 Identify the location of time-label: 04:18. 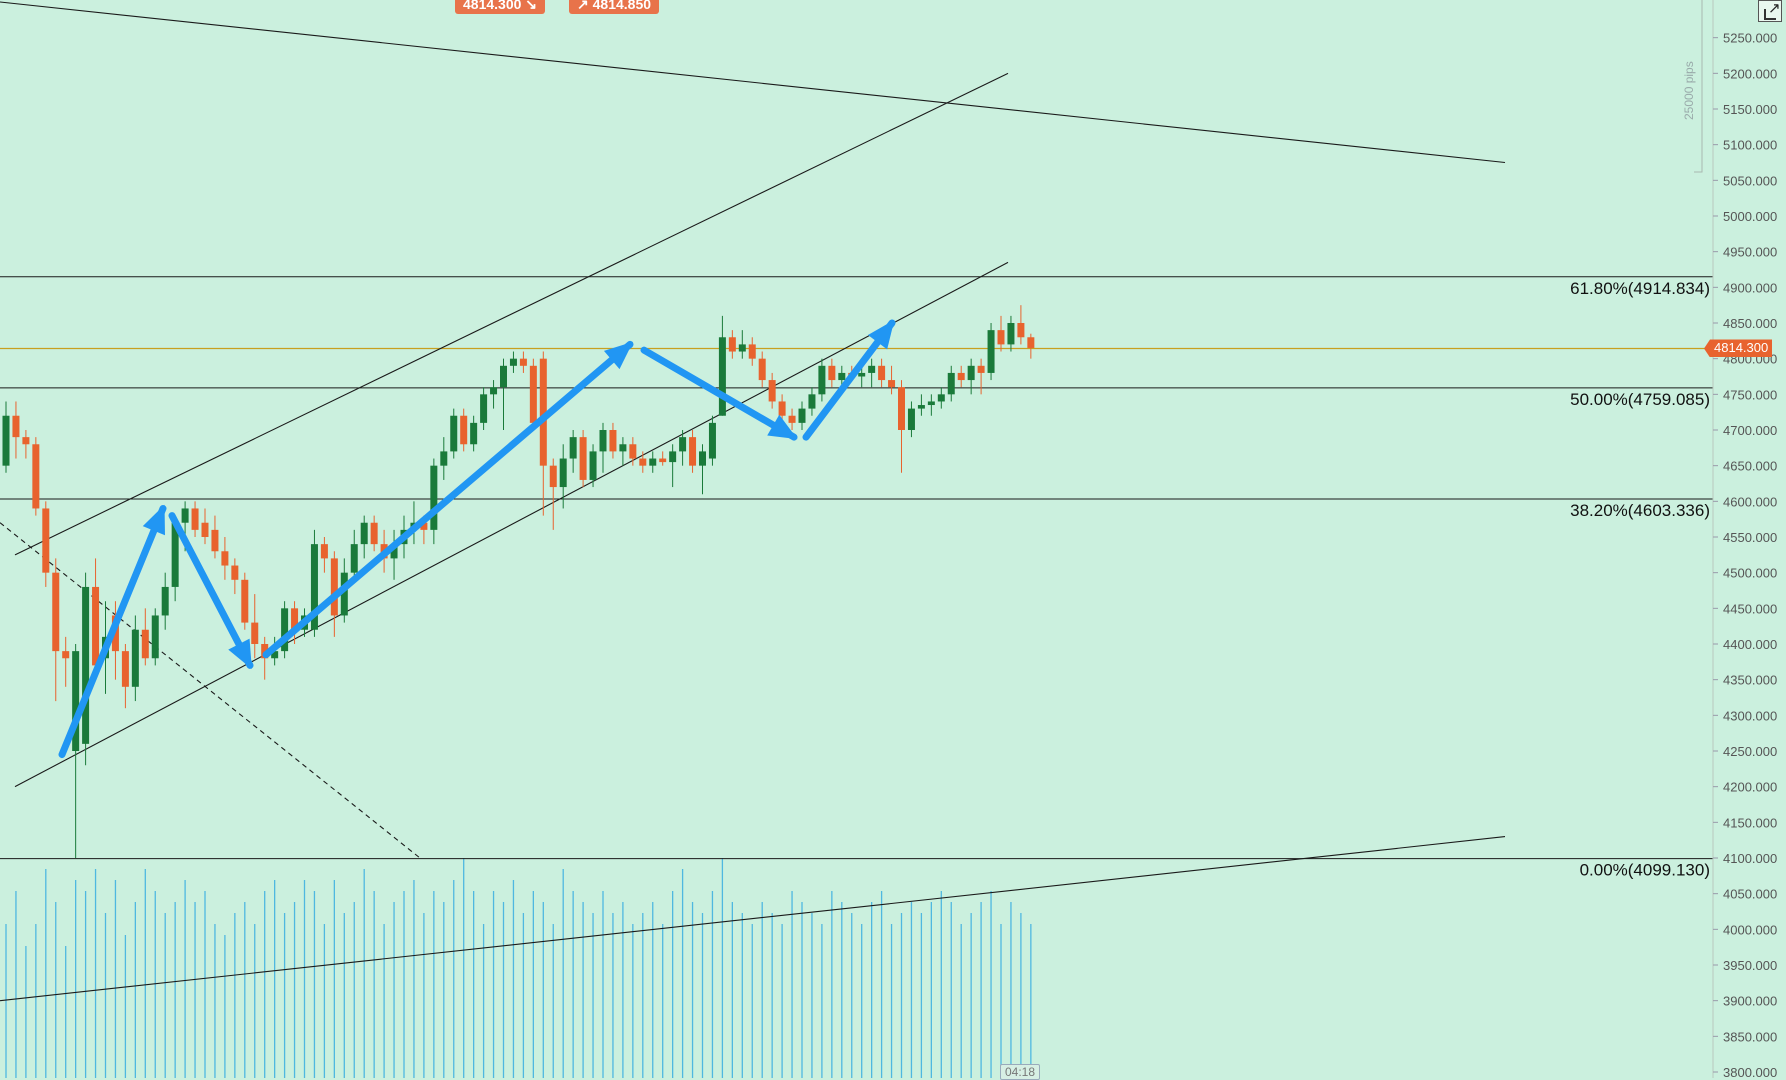
(1020, 1072).